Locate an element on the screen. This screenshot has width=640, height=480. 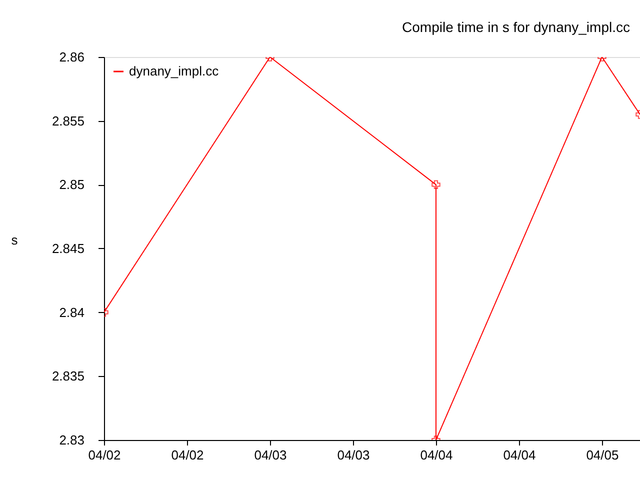
legend-label: dynany_impl.cc is located at coordinates (174, 71).